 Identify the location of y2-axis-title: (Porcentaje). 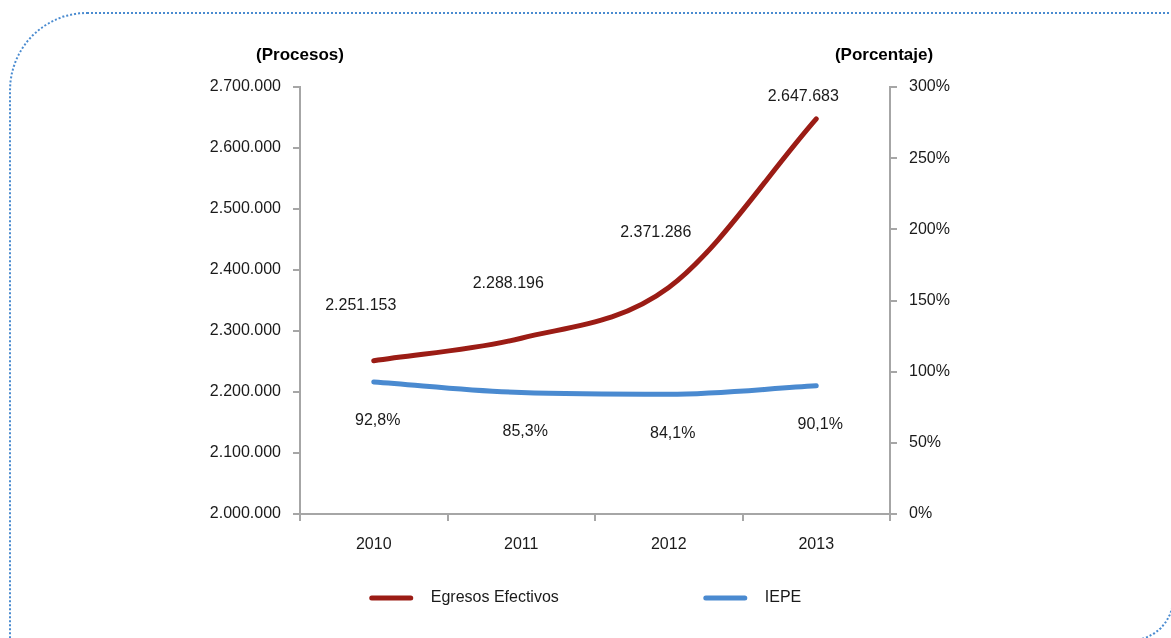
(884, 54).